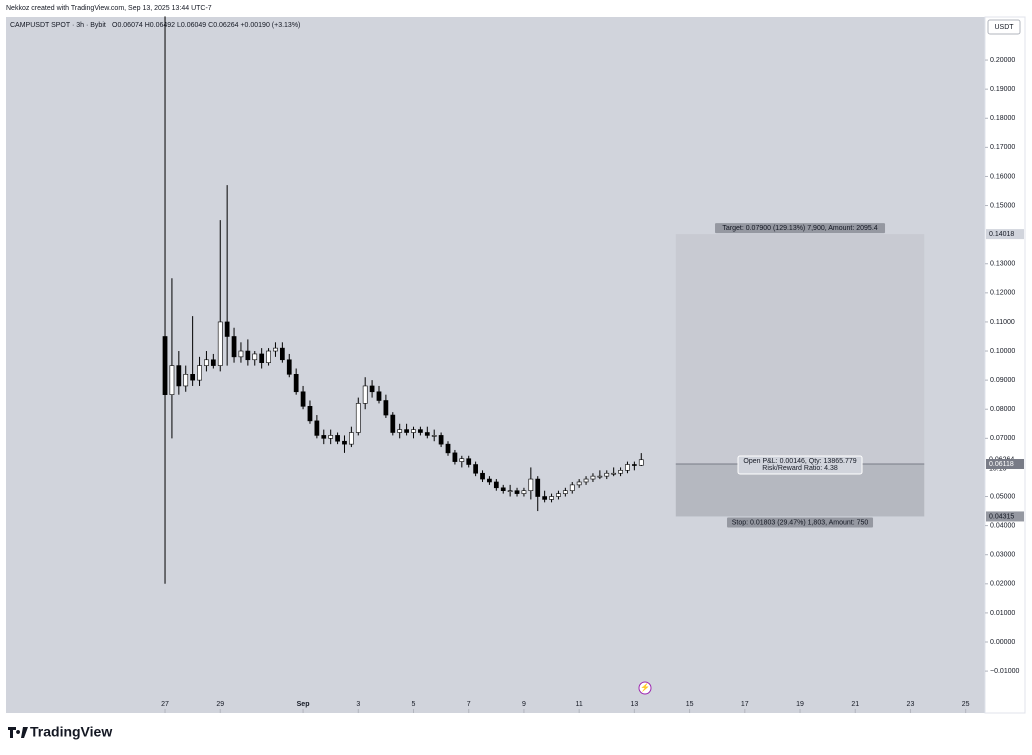 Image resolution: width=1032 pixels, height=755 pixels. What do you see at coordinates (1002, 409) in the screenshot?
I see `y-tick-label: 0.08000` at bounding box center [1002, 409].